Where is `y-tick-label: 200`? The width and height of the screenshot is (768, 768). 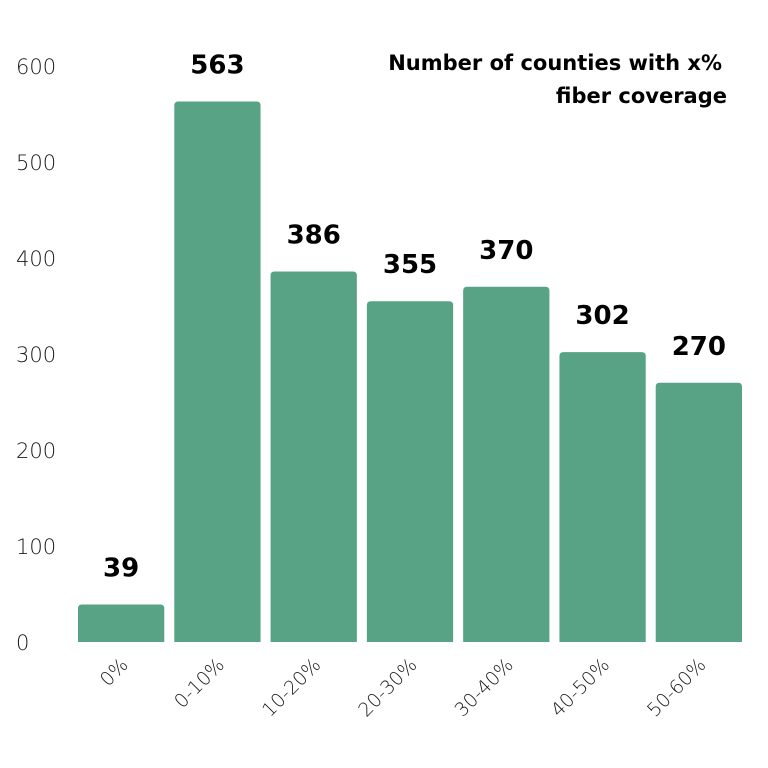
y-tick-label: 200 is located at coordinates (36, 451).